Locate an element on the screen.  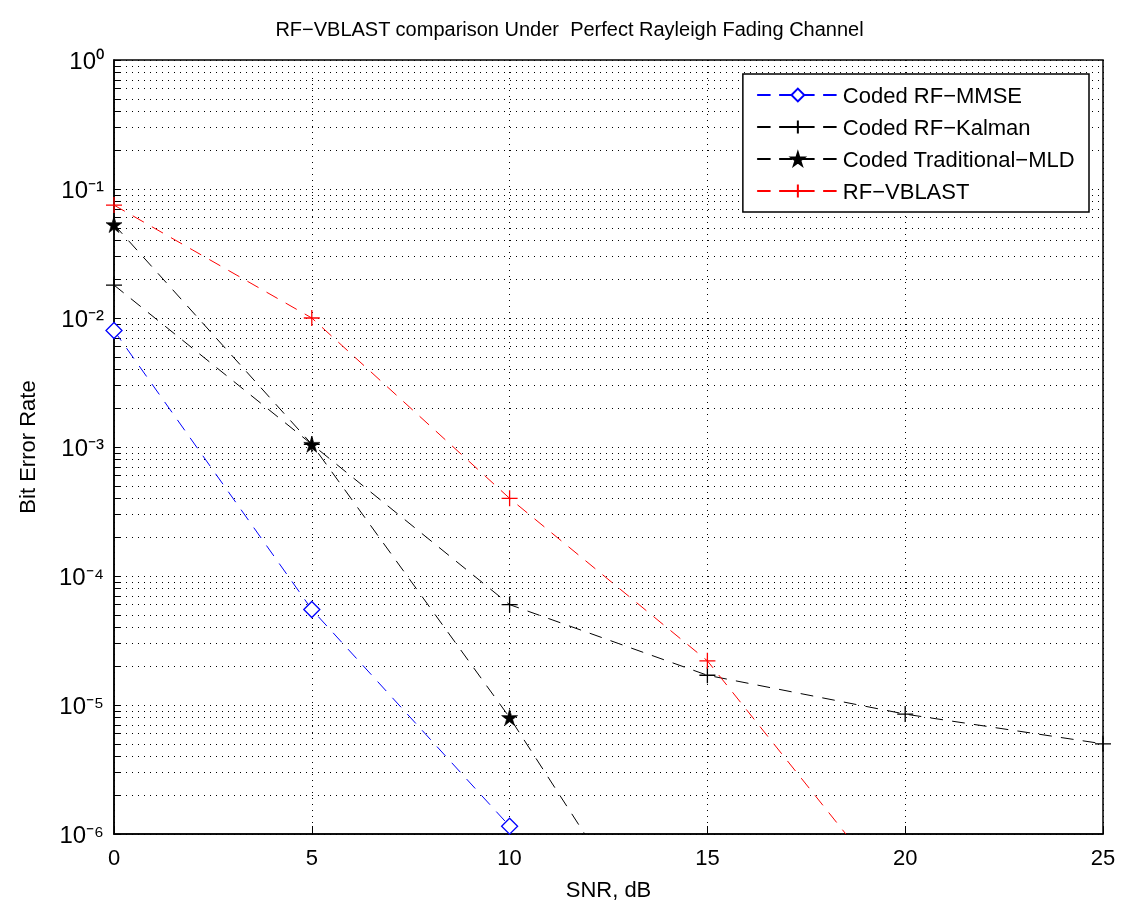
legend-label: Coded RF−Kalman is located at coordinates (936, 127).